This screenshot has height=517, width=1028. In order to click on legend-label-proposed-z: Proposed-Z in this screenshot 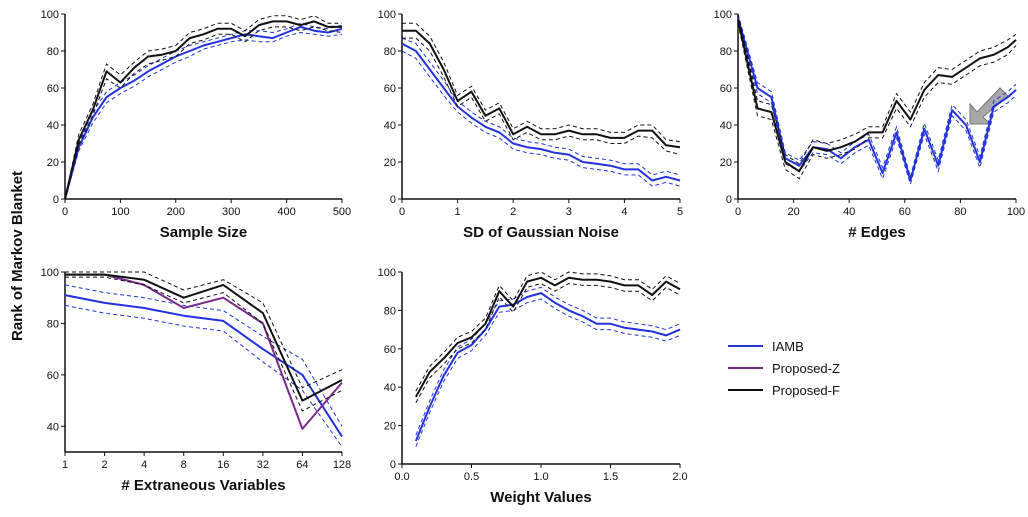, I will do `click(806, 368)`.